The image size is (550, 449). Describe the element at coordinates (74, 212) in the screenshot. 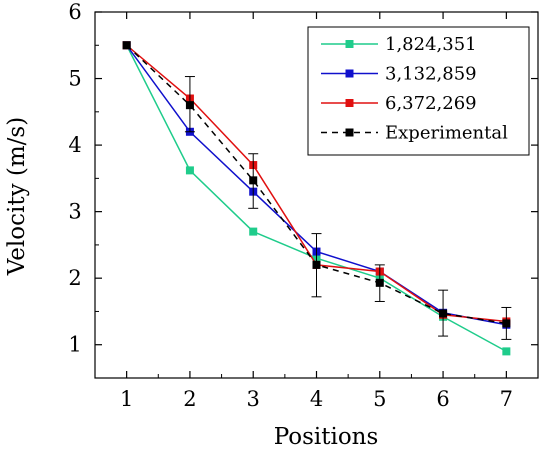

I see `y-tick-label: 3` at that location.